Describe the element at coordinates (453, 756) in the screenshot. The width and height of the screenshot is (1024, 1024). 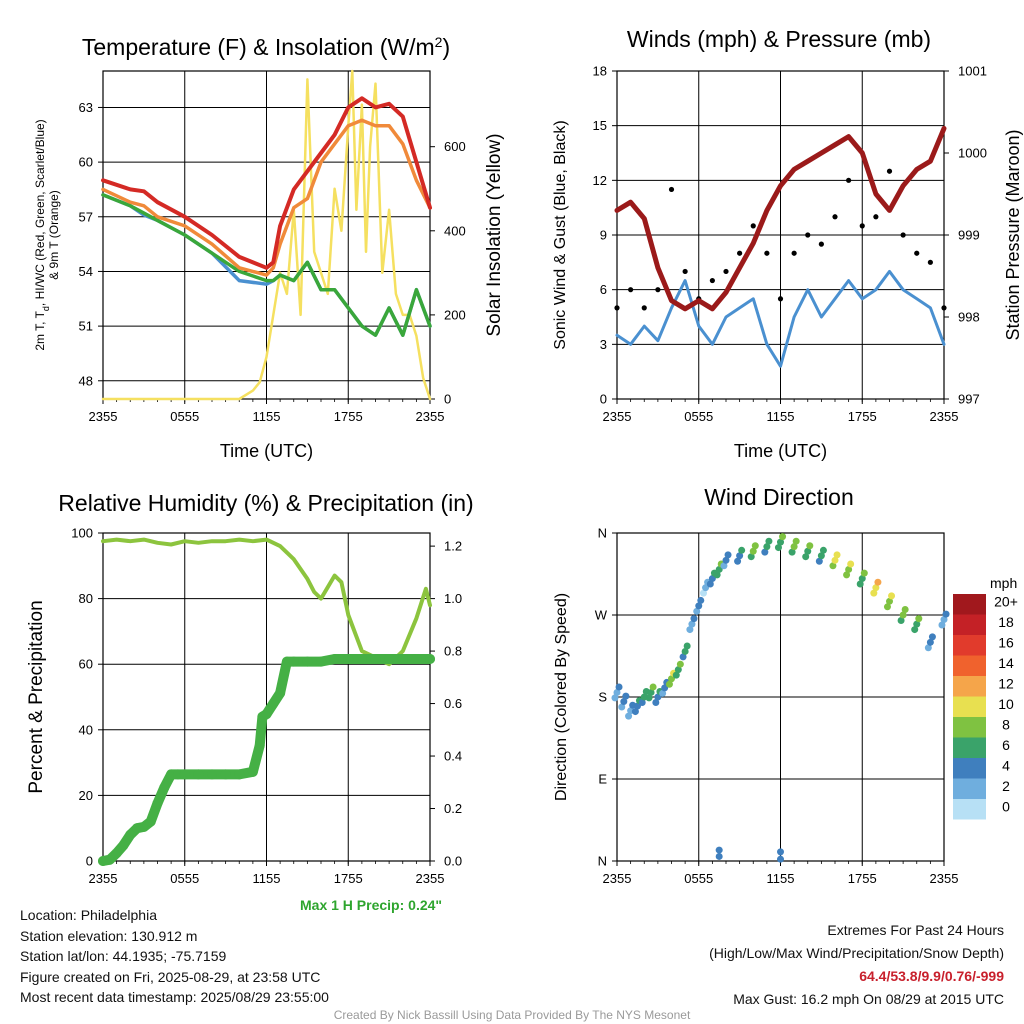
I see `y2-tick-label: 0.4` at that location.